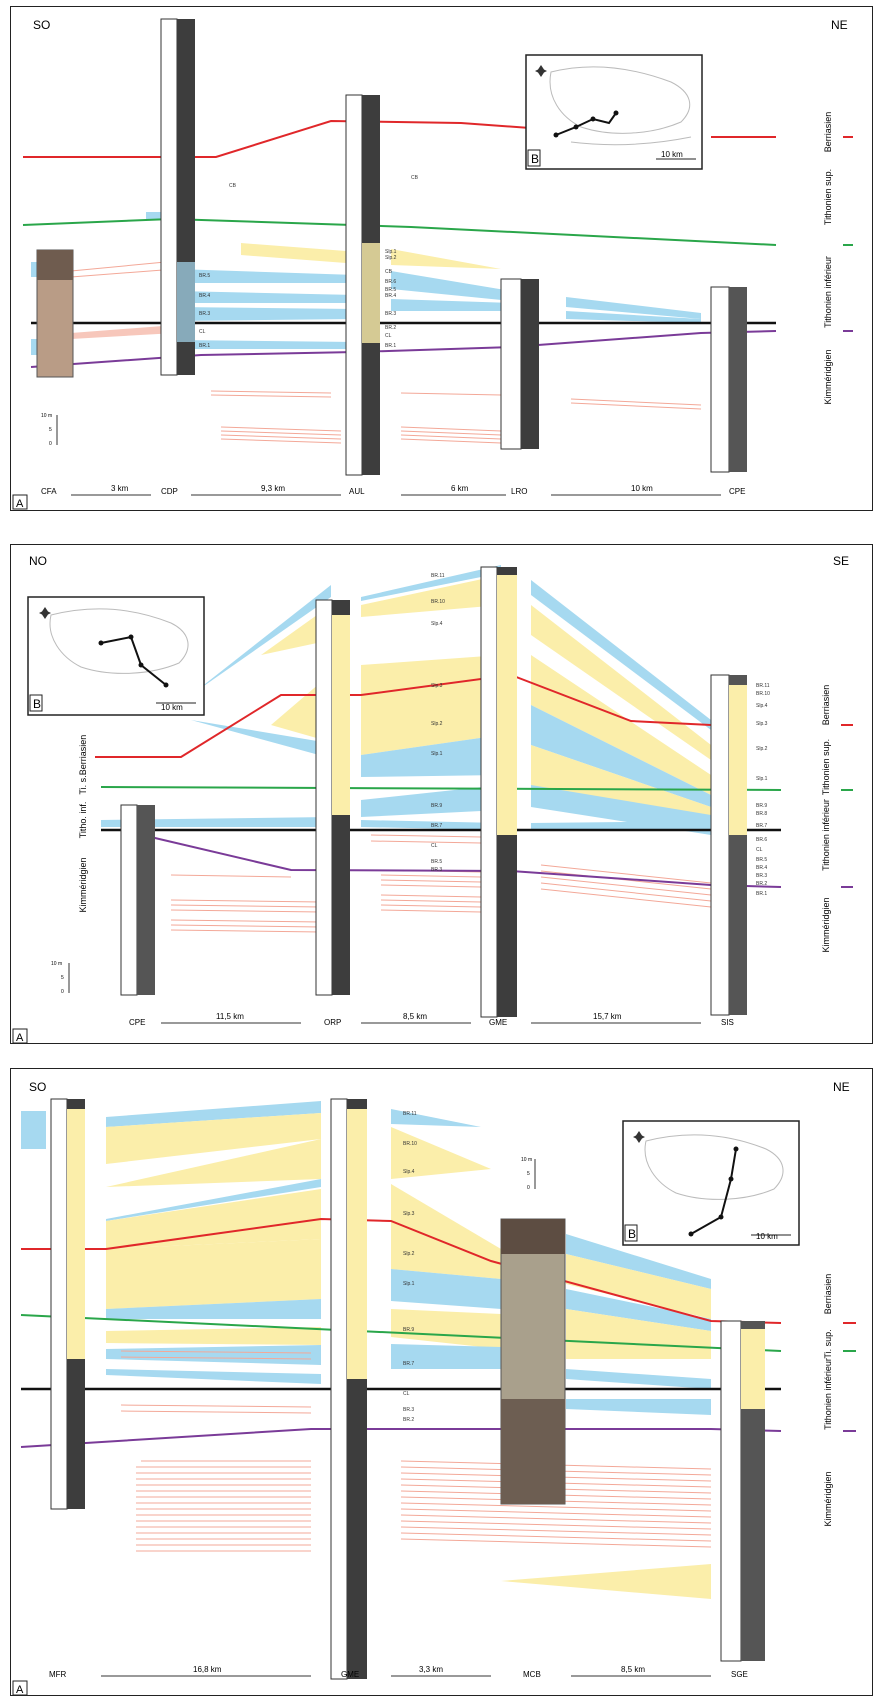 The width and height of the screenshot is (883, 1698). What do you see at coordinates (446, 259) in the screenshot?
I see `yellow-band-slp1` at bounding box center [446, 259].